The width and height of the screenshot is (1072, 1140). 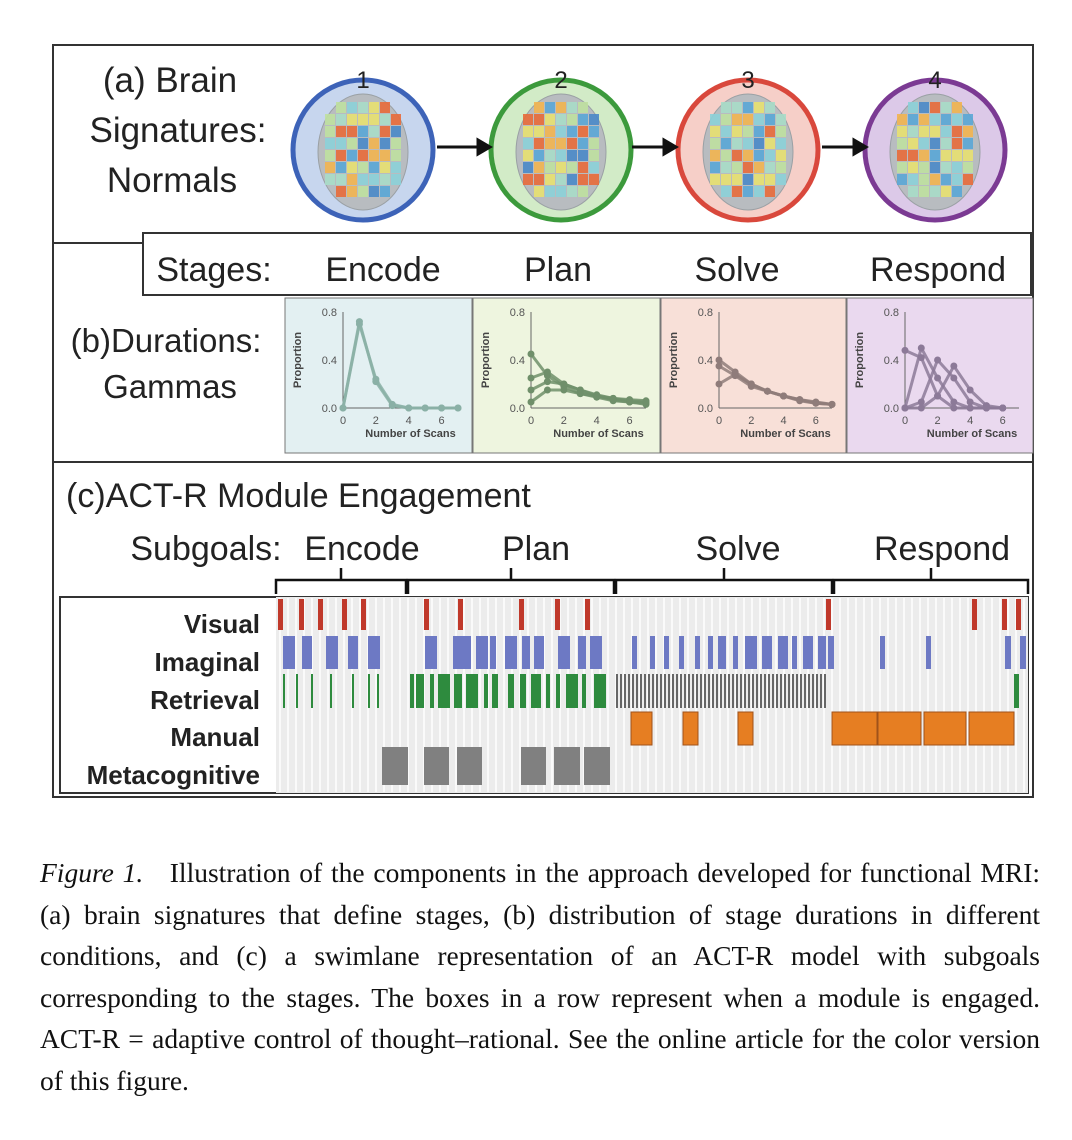 What do you see at coordinates (409, 421) in the screenshot?
I see `x-tick-label: 4` at bounding box center [409, 421].